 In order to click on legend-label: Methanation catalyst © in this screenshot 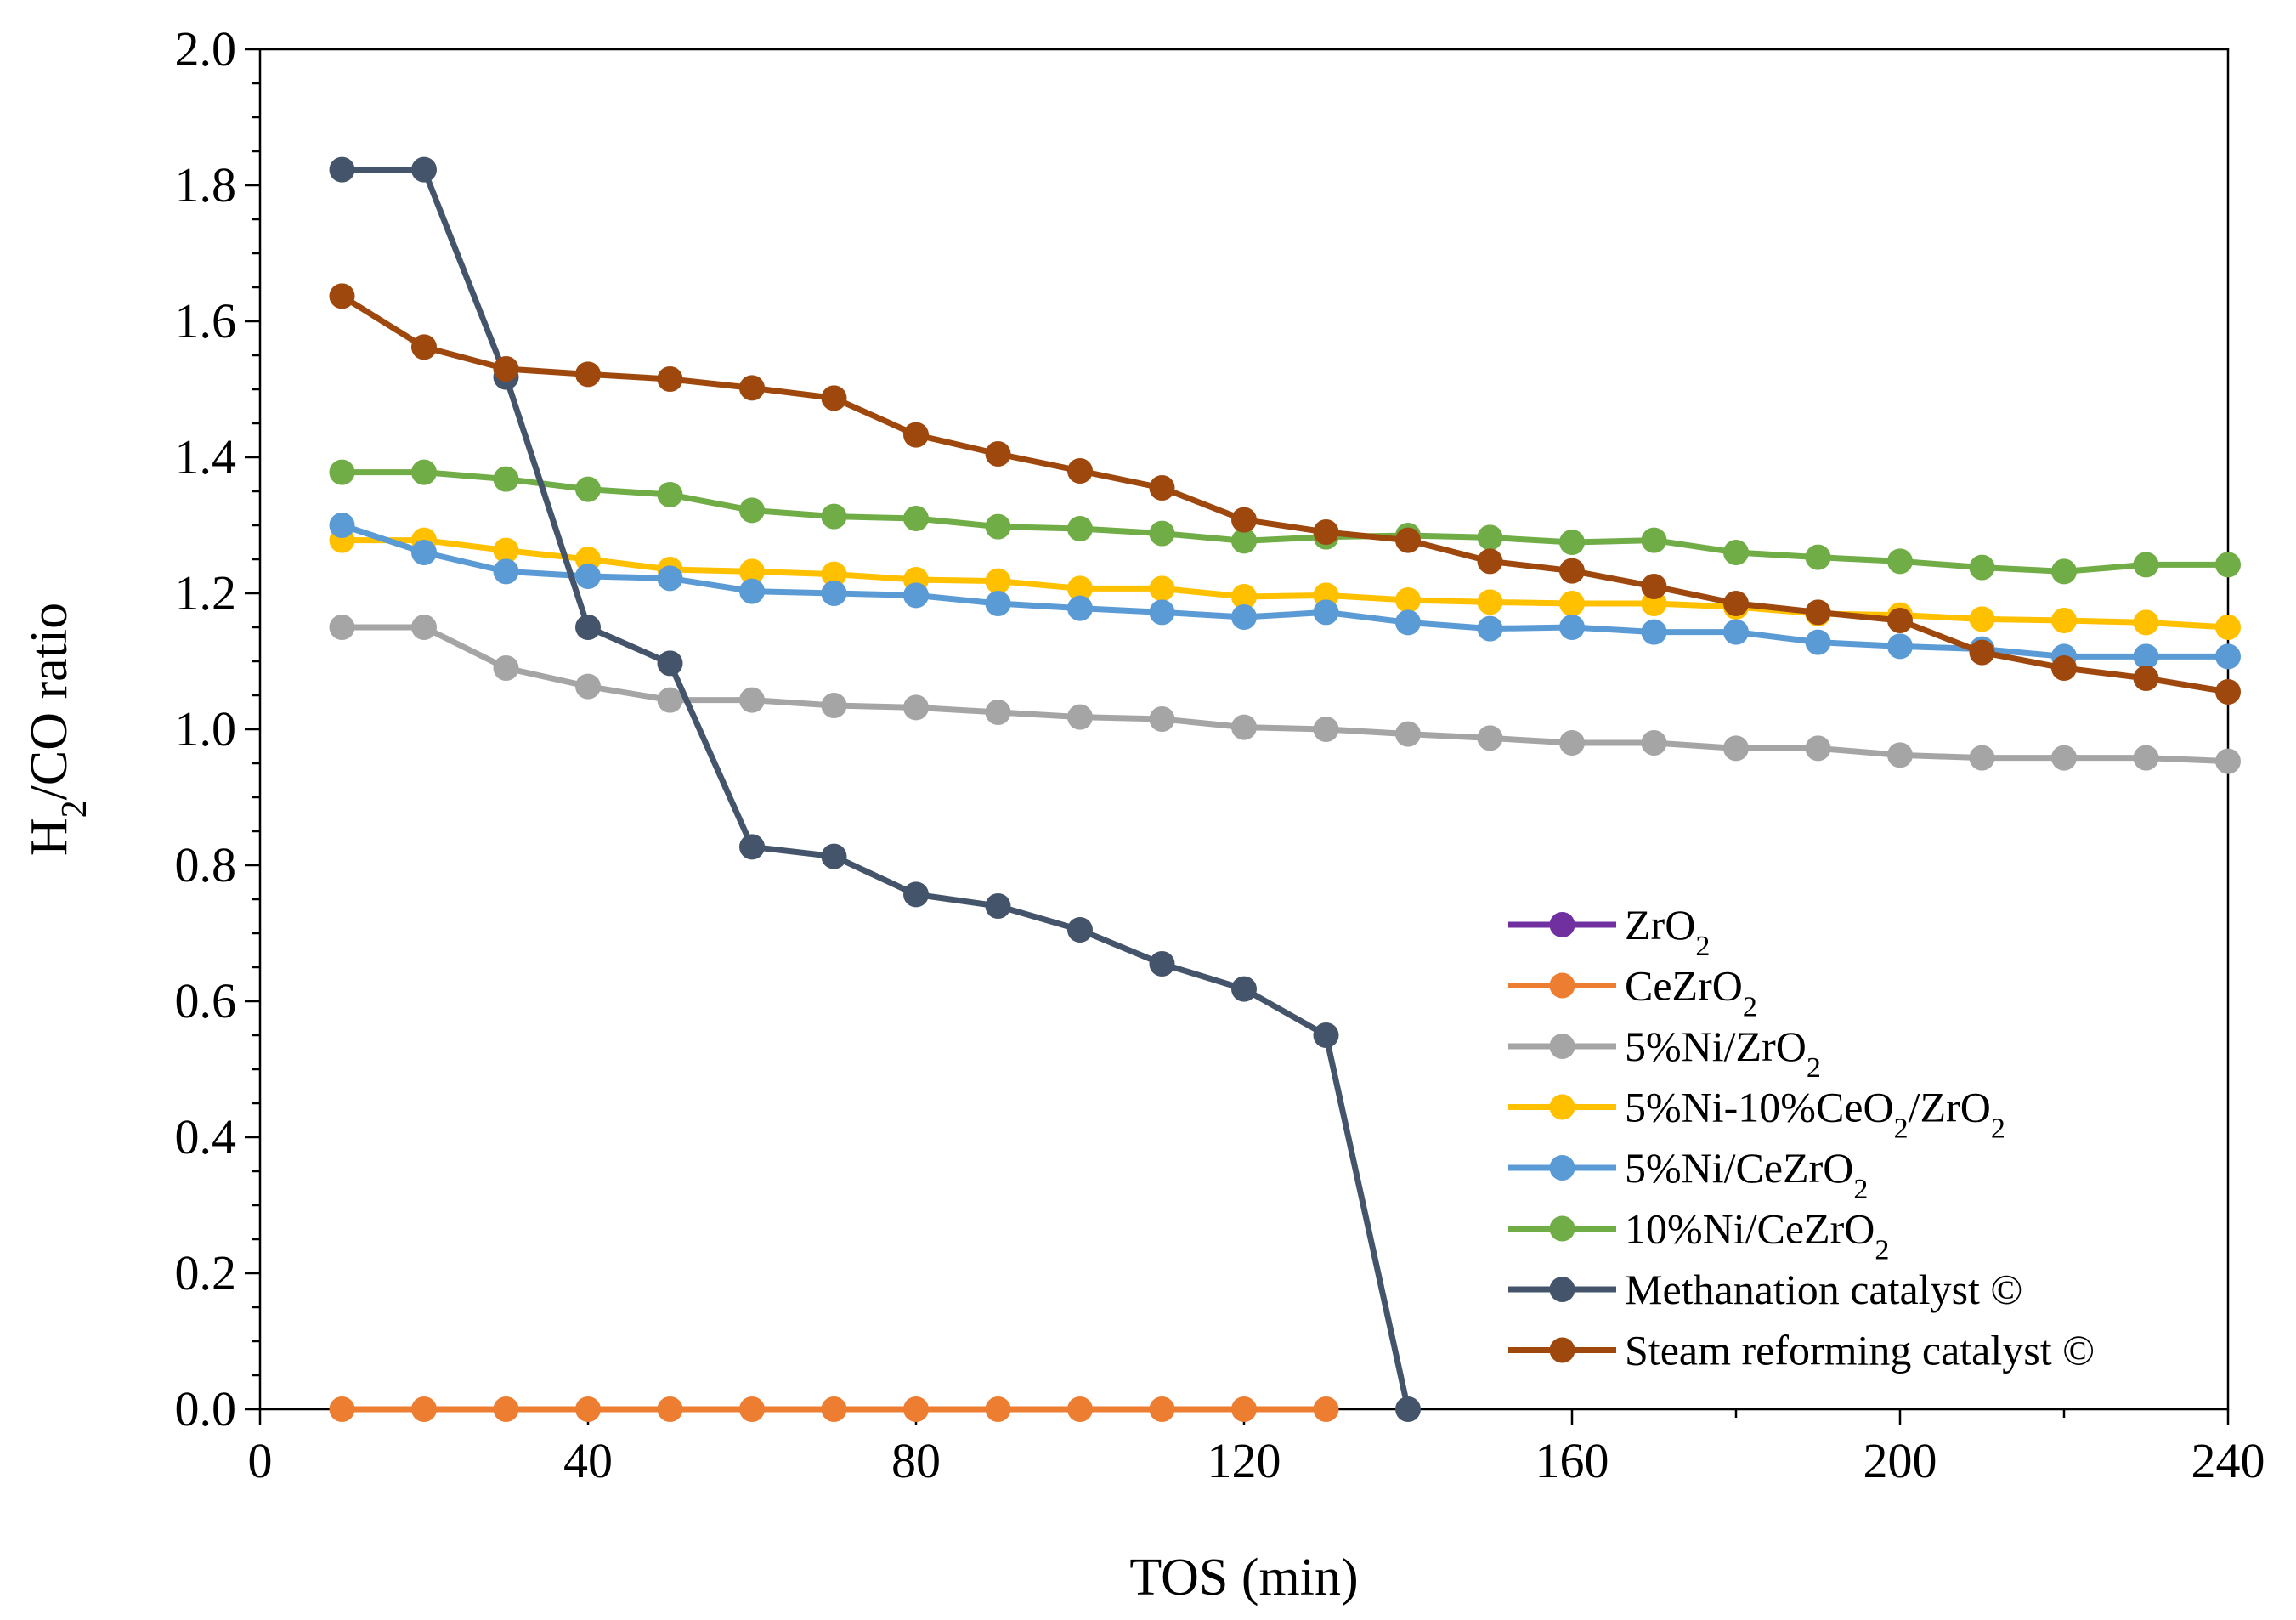, I will do `click(1823, 1289)`.